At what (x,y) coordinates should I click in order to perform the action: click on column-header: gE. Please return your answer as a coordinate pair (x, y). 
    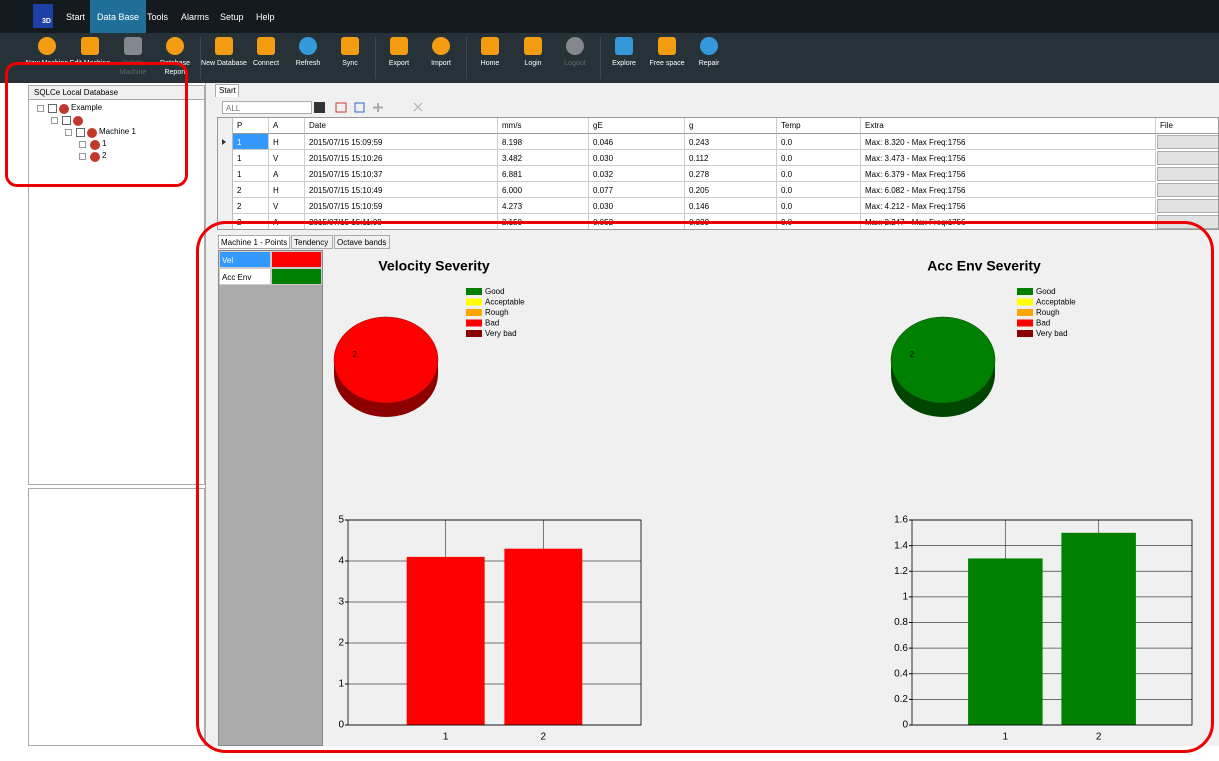
    Looking at the image, I should click on (637, 126).